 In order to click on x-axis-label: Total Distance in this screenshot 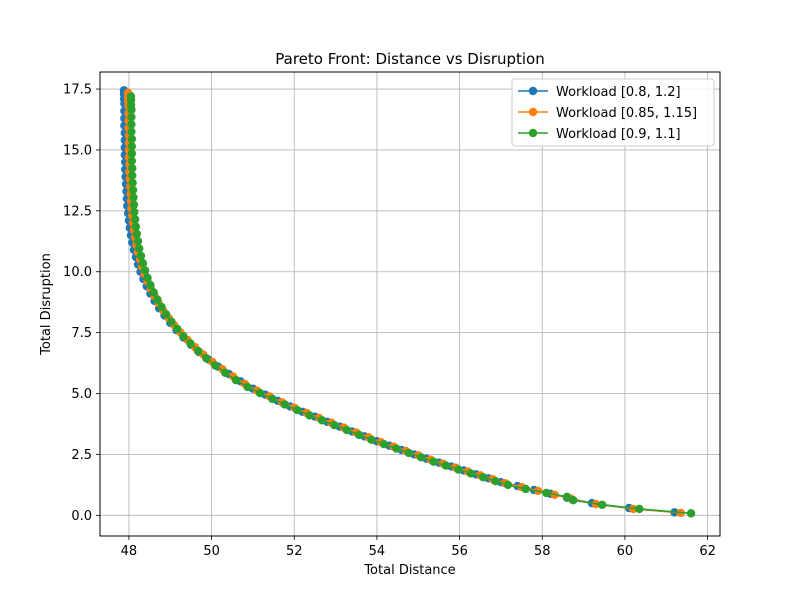, I will do `click(409, 570)`.